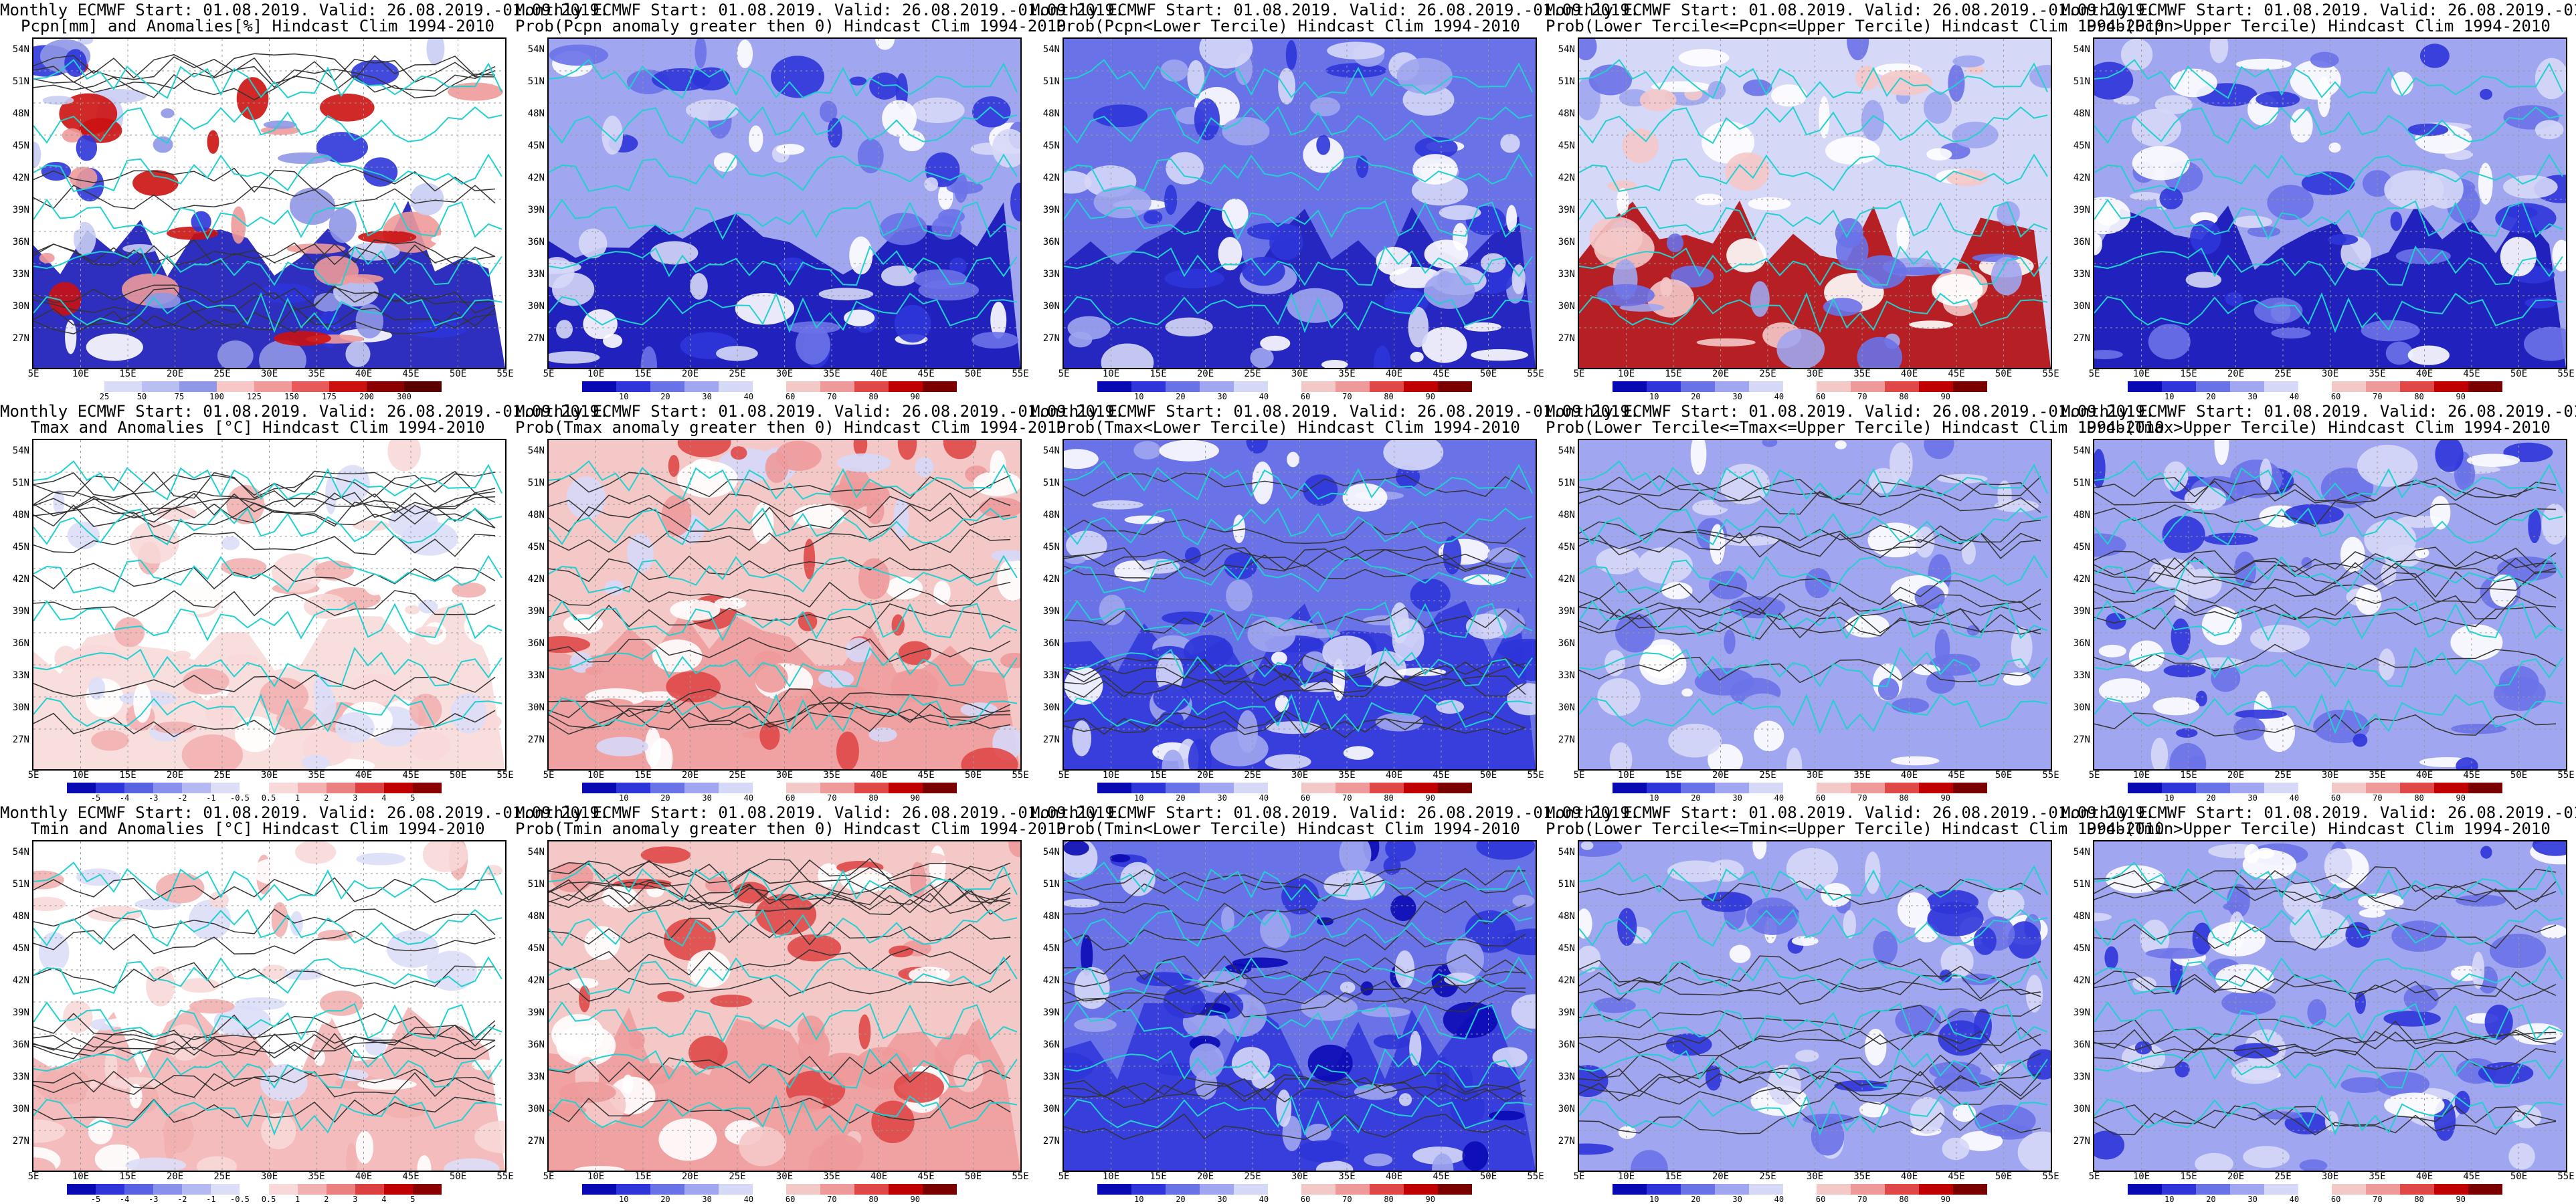 This screenshot has width=2576, height=1204. I want to click on latitude-label: 45N, so click(20, 547).